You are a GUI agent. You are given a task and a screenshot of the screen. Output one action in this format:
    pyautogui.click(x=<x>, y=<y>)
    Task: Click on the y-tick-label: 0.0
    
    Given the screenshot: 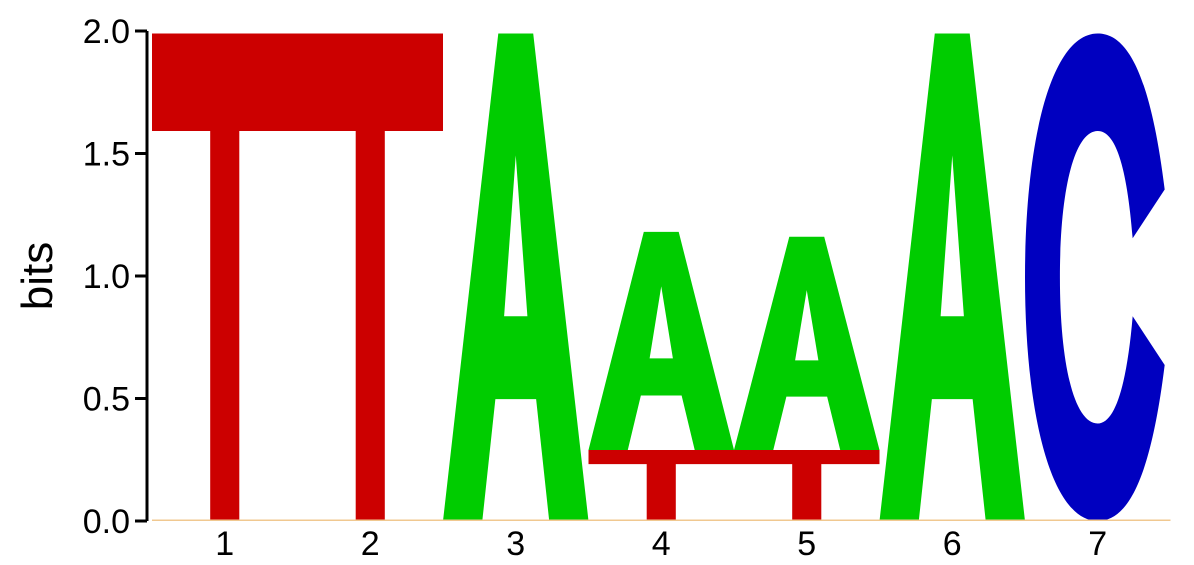 What is the action you would take?
    pyautogui.click(x=106, y=522)
    